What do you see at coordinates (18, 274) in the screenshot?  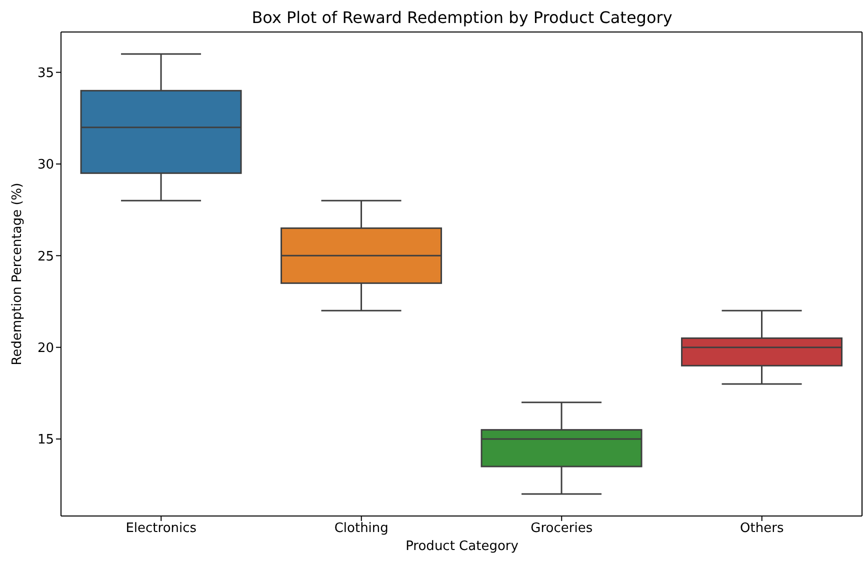 I see `y-axis-title: Redemption Percentage (%)` at bounding box center [18, 274].